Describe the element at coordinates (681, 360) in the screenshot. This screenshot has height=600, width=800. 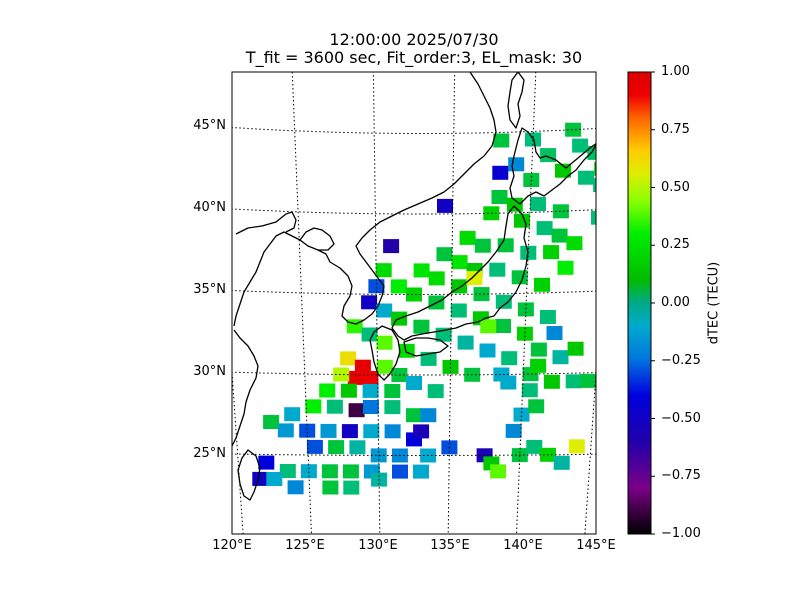
I see `colorbar-tick-label: −0.25` at that location.